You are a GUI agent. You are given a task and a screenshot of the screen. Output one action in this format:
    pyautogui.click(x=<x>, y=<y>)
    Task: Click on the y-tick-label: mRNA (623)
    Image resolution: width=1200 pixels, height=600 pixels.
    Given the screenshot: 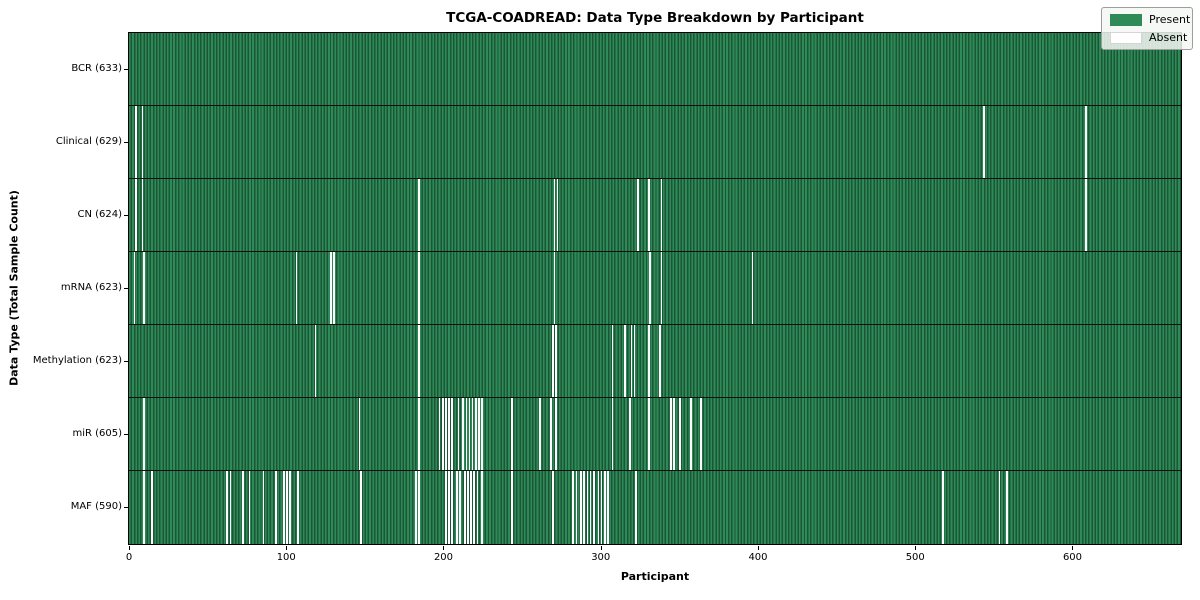 What is the action you would take?
    pyautogui.click(x=91, y=287)
    